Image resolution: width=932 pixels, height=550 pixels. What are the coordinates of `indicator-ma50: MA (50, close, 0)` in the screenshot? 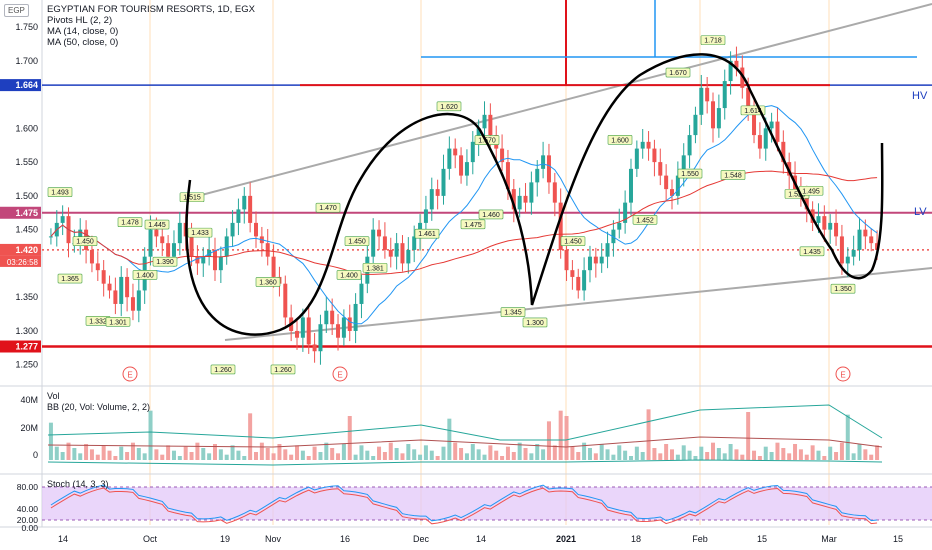 It's located at (83, 42).